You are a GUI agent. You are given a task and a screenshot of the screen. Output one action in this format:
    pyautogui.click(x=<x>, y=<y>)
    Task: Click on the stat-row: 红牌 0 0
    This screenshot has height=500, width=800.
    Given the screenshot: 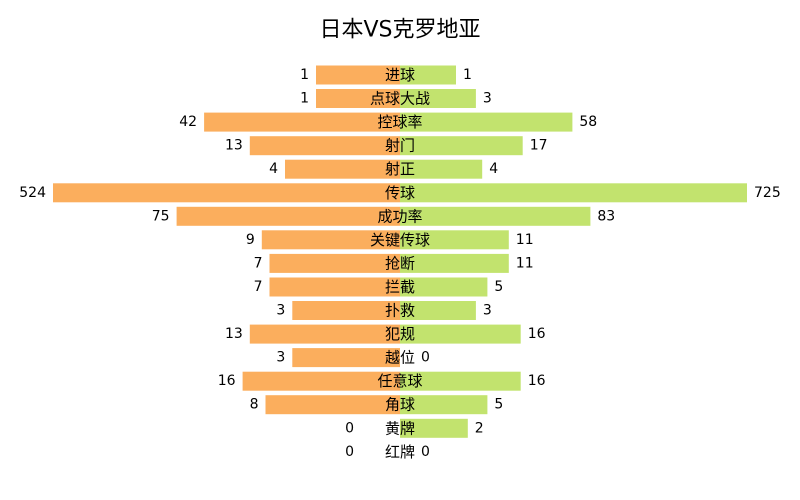 What is the action you would take?
    pyautogui.click(x=387, y=452)
    